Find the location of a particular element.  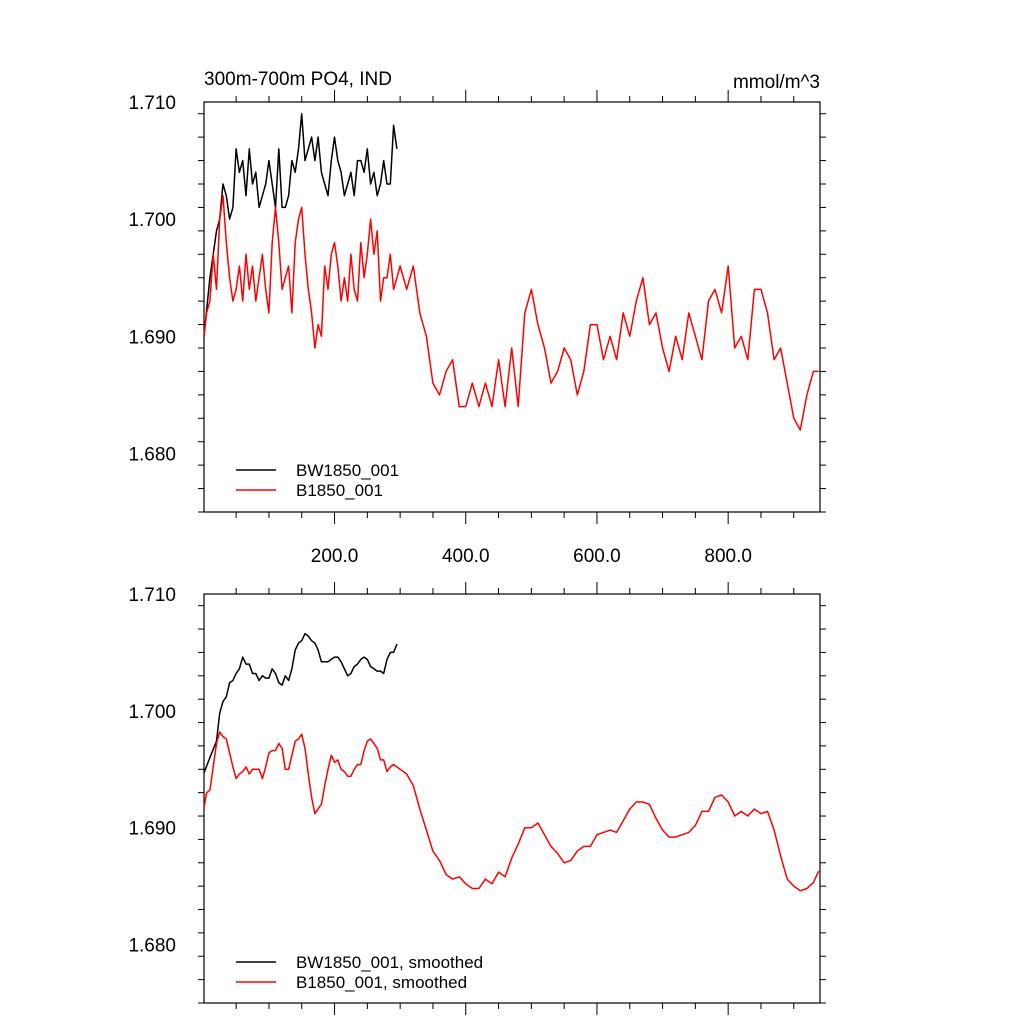

x-tick-label: 400.0 is located at coordinates (466, 556).